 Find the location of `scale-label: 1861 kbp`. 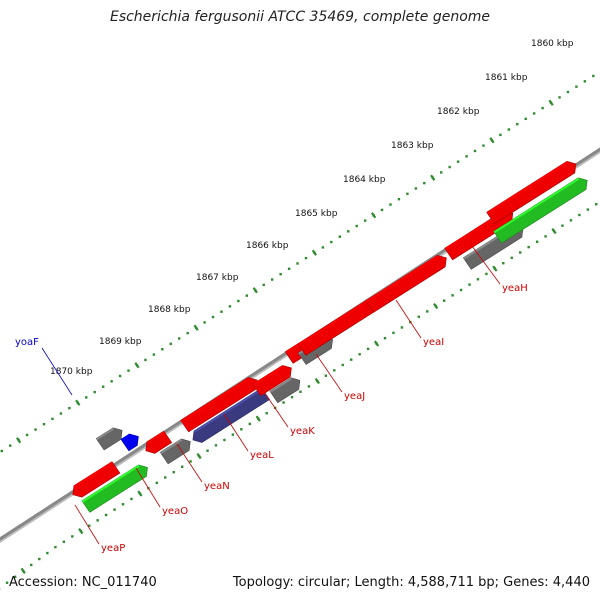

scale-label: 1861 kbp is located at coordinates (506, 78).